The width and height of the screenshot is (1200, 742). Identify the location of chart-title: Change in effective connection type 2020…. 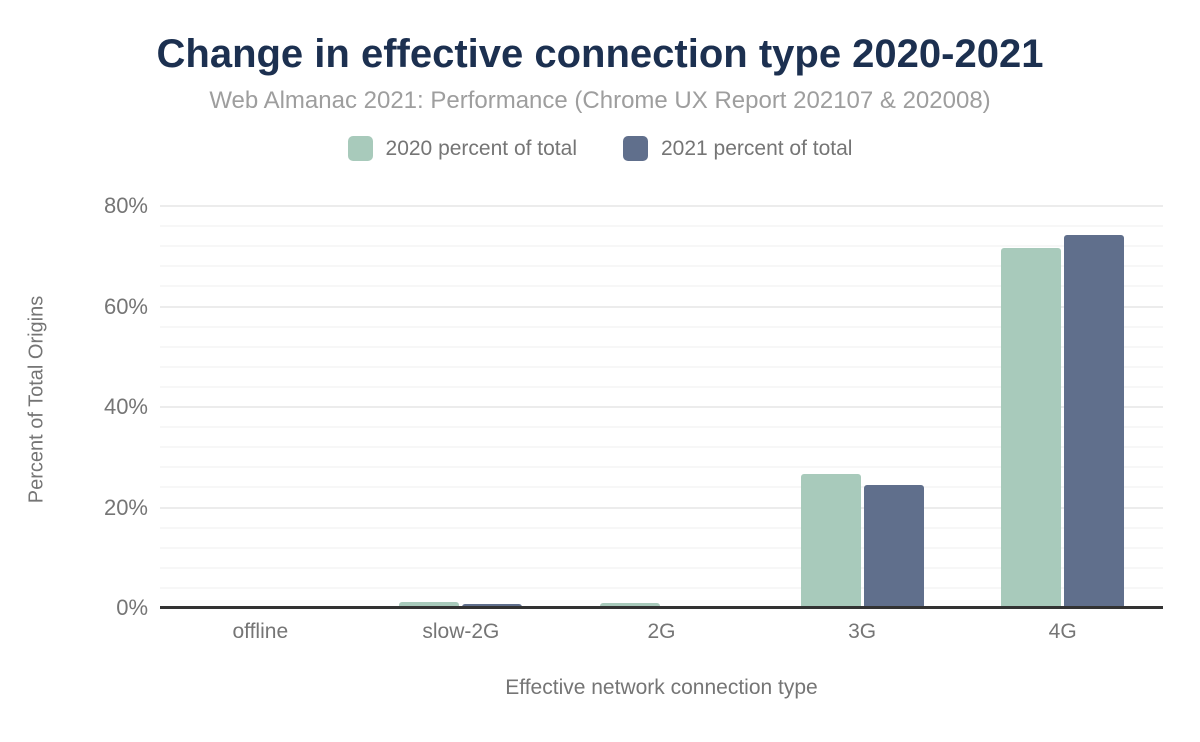
(600, 54).